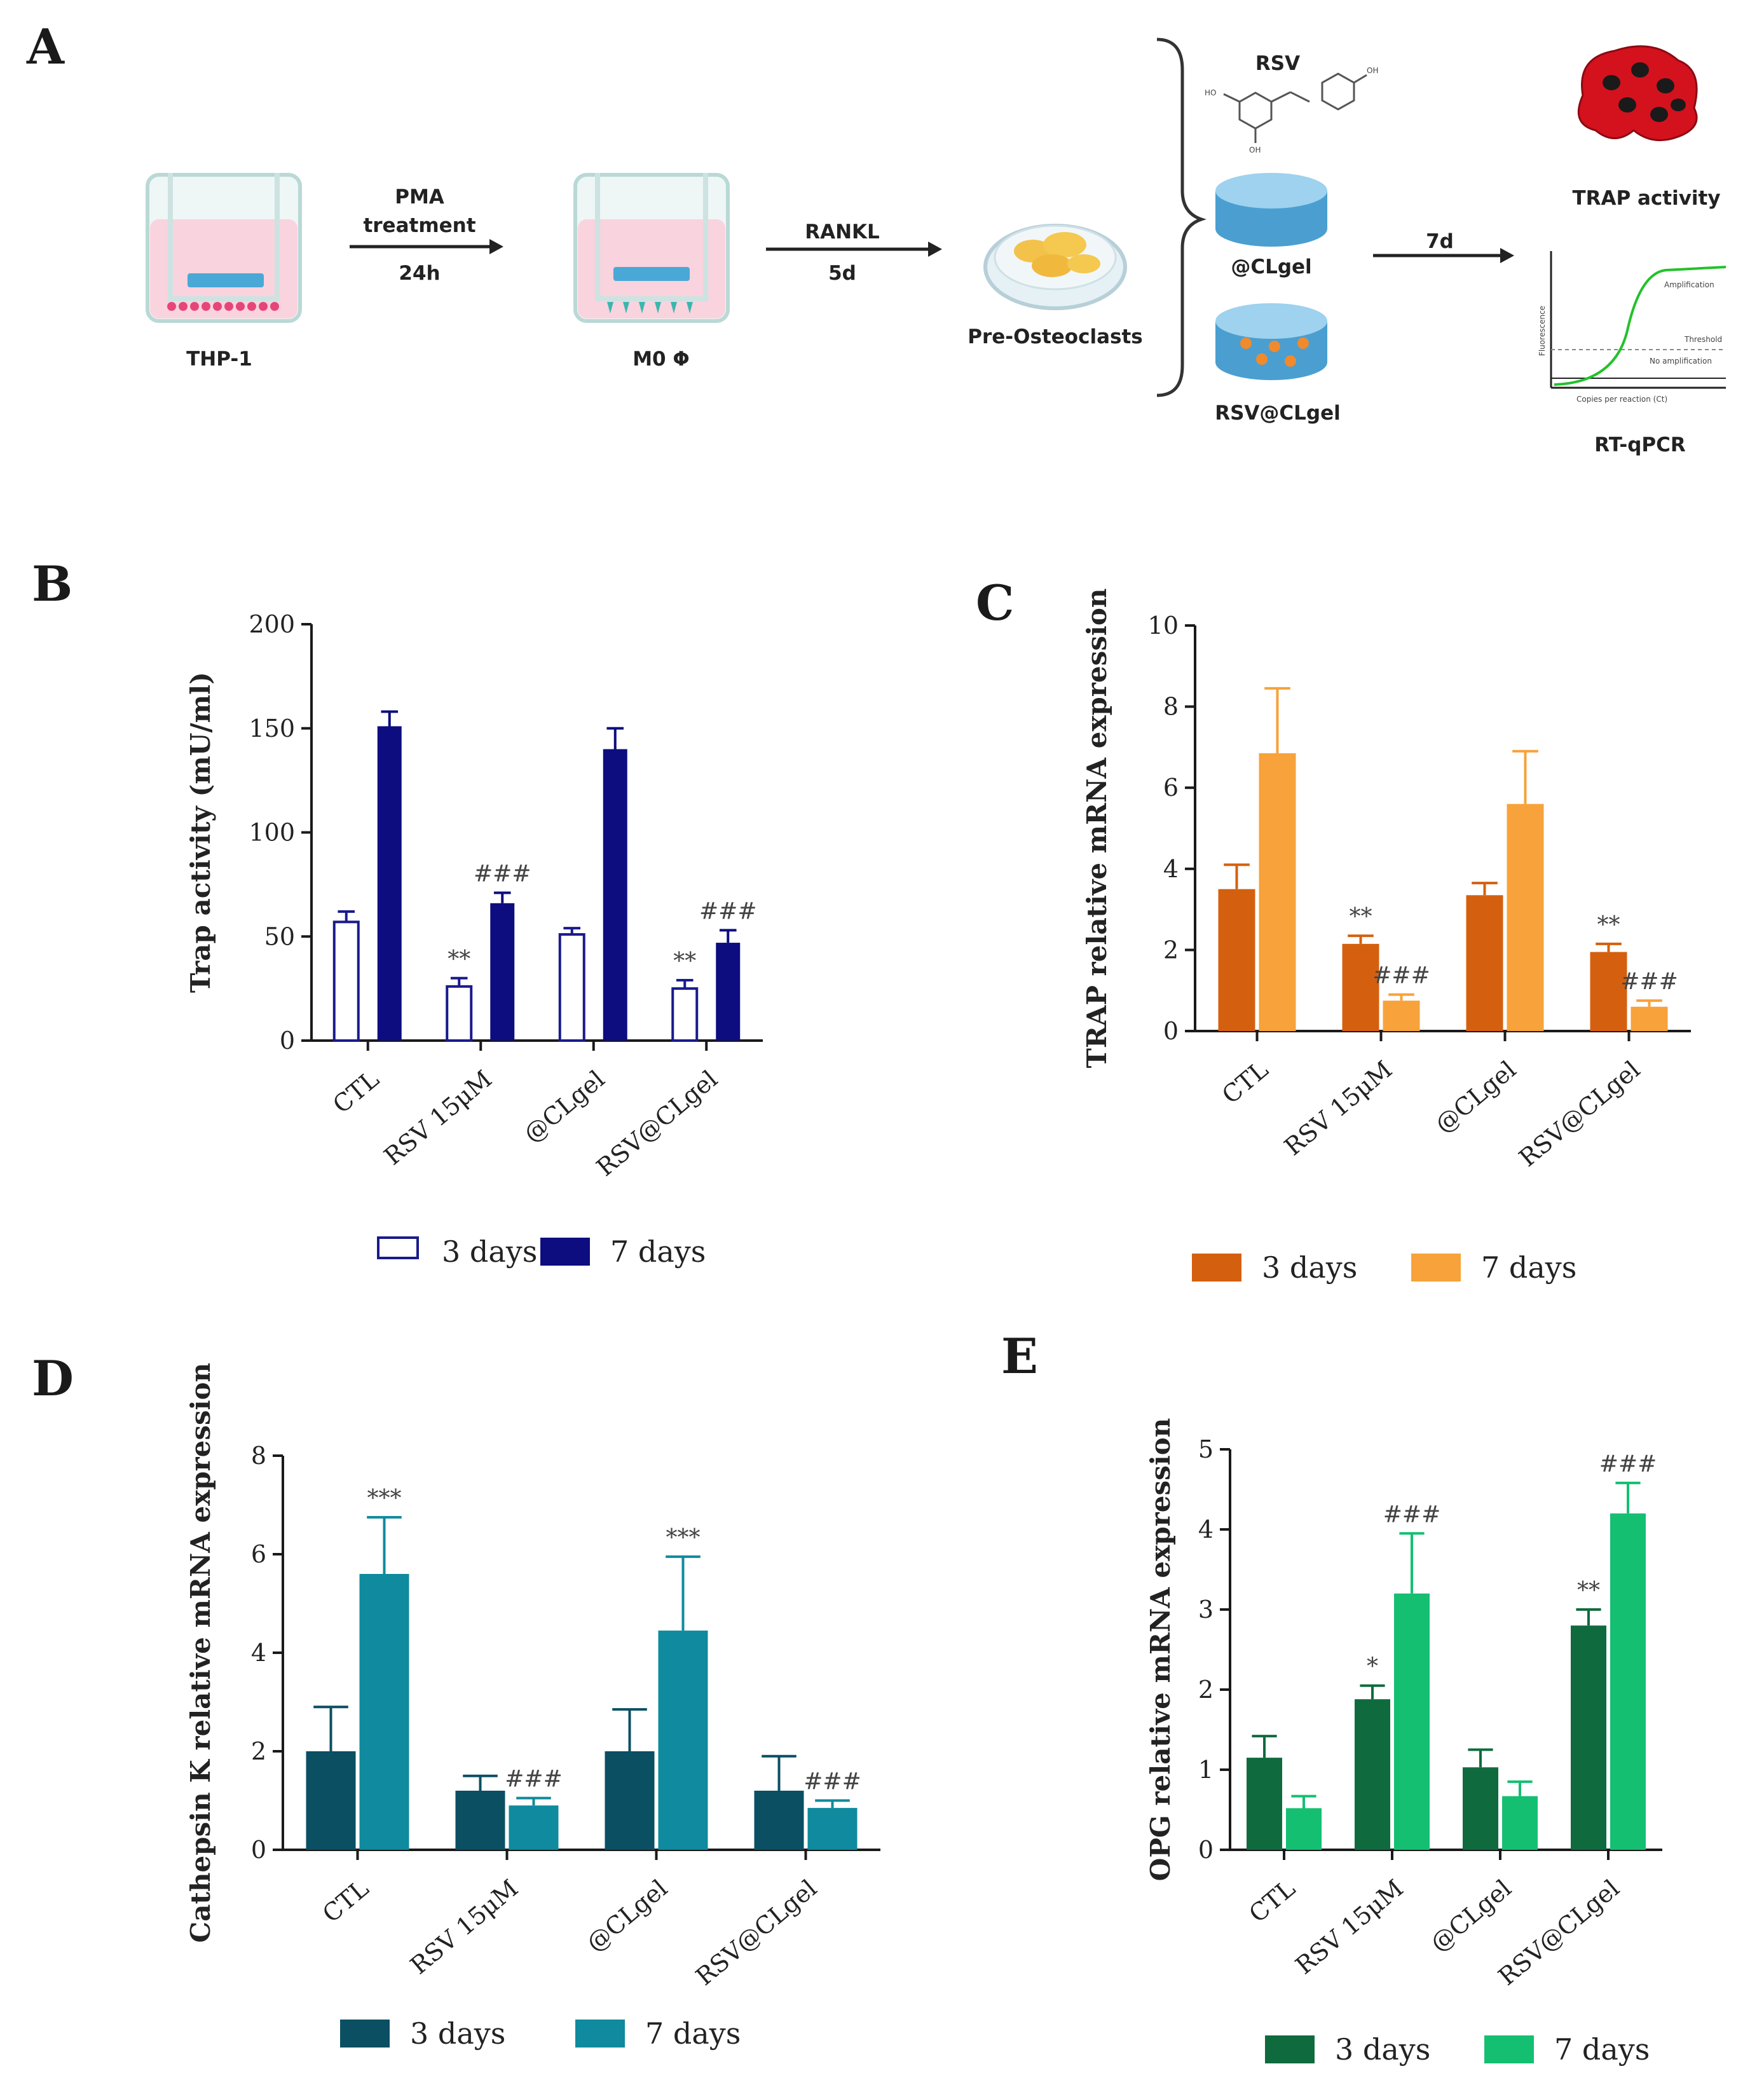 This screenshot has height=2092, width=1764. What do you see at coordinates (224, 248) in the screenshot?
I see `thp1-well-icon` at bounding box center [224, 248].